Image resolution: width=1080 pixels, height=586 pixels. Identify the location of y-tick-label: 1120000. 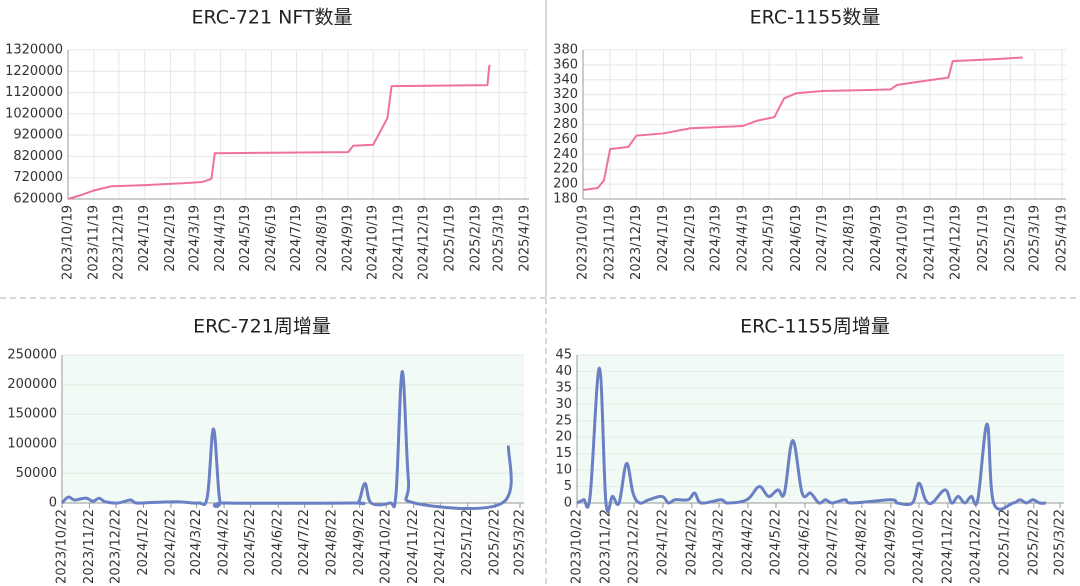
(34, 92).